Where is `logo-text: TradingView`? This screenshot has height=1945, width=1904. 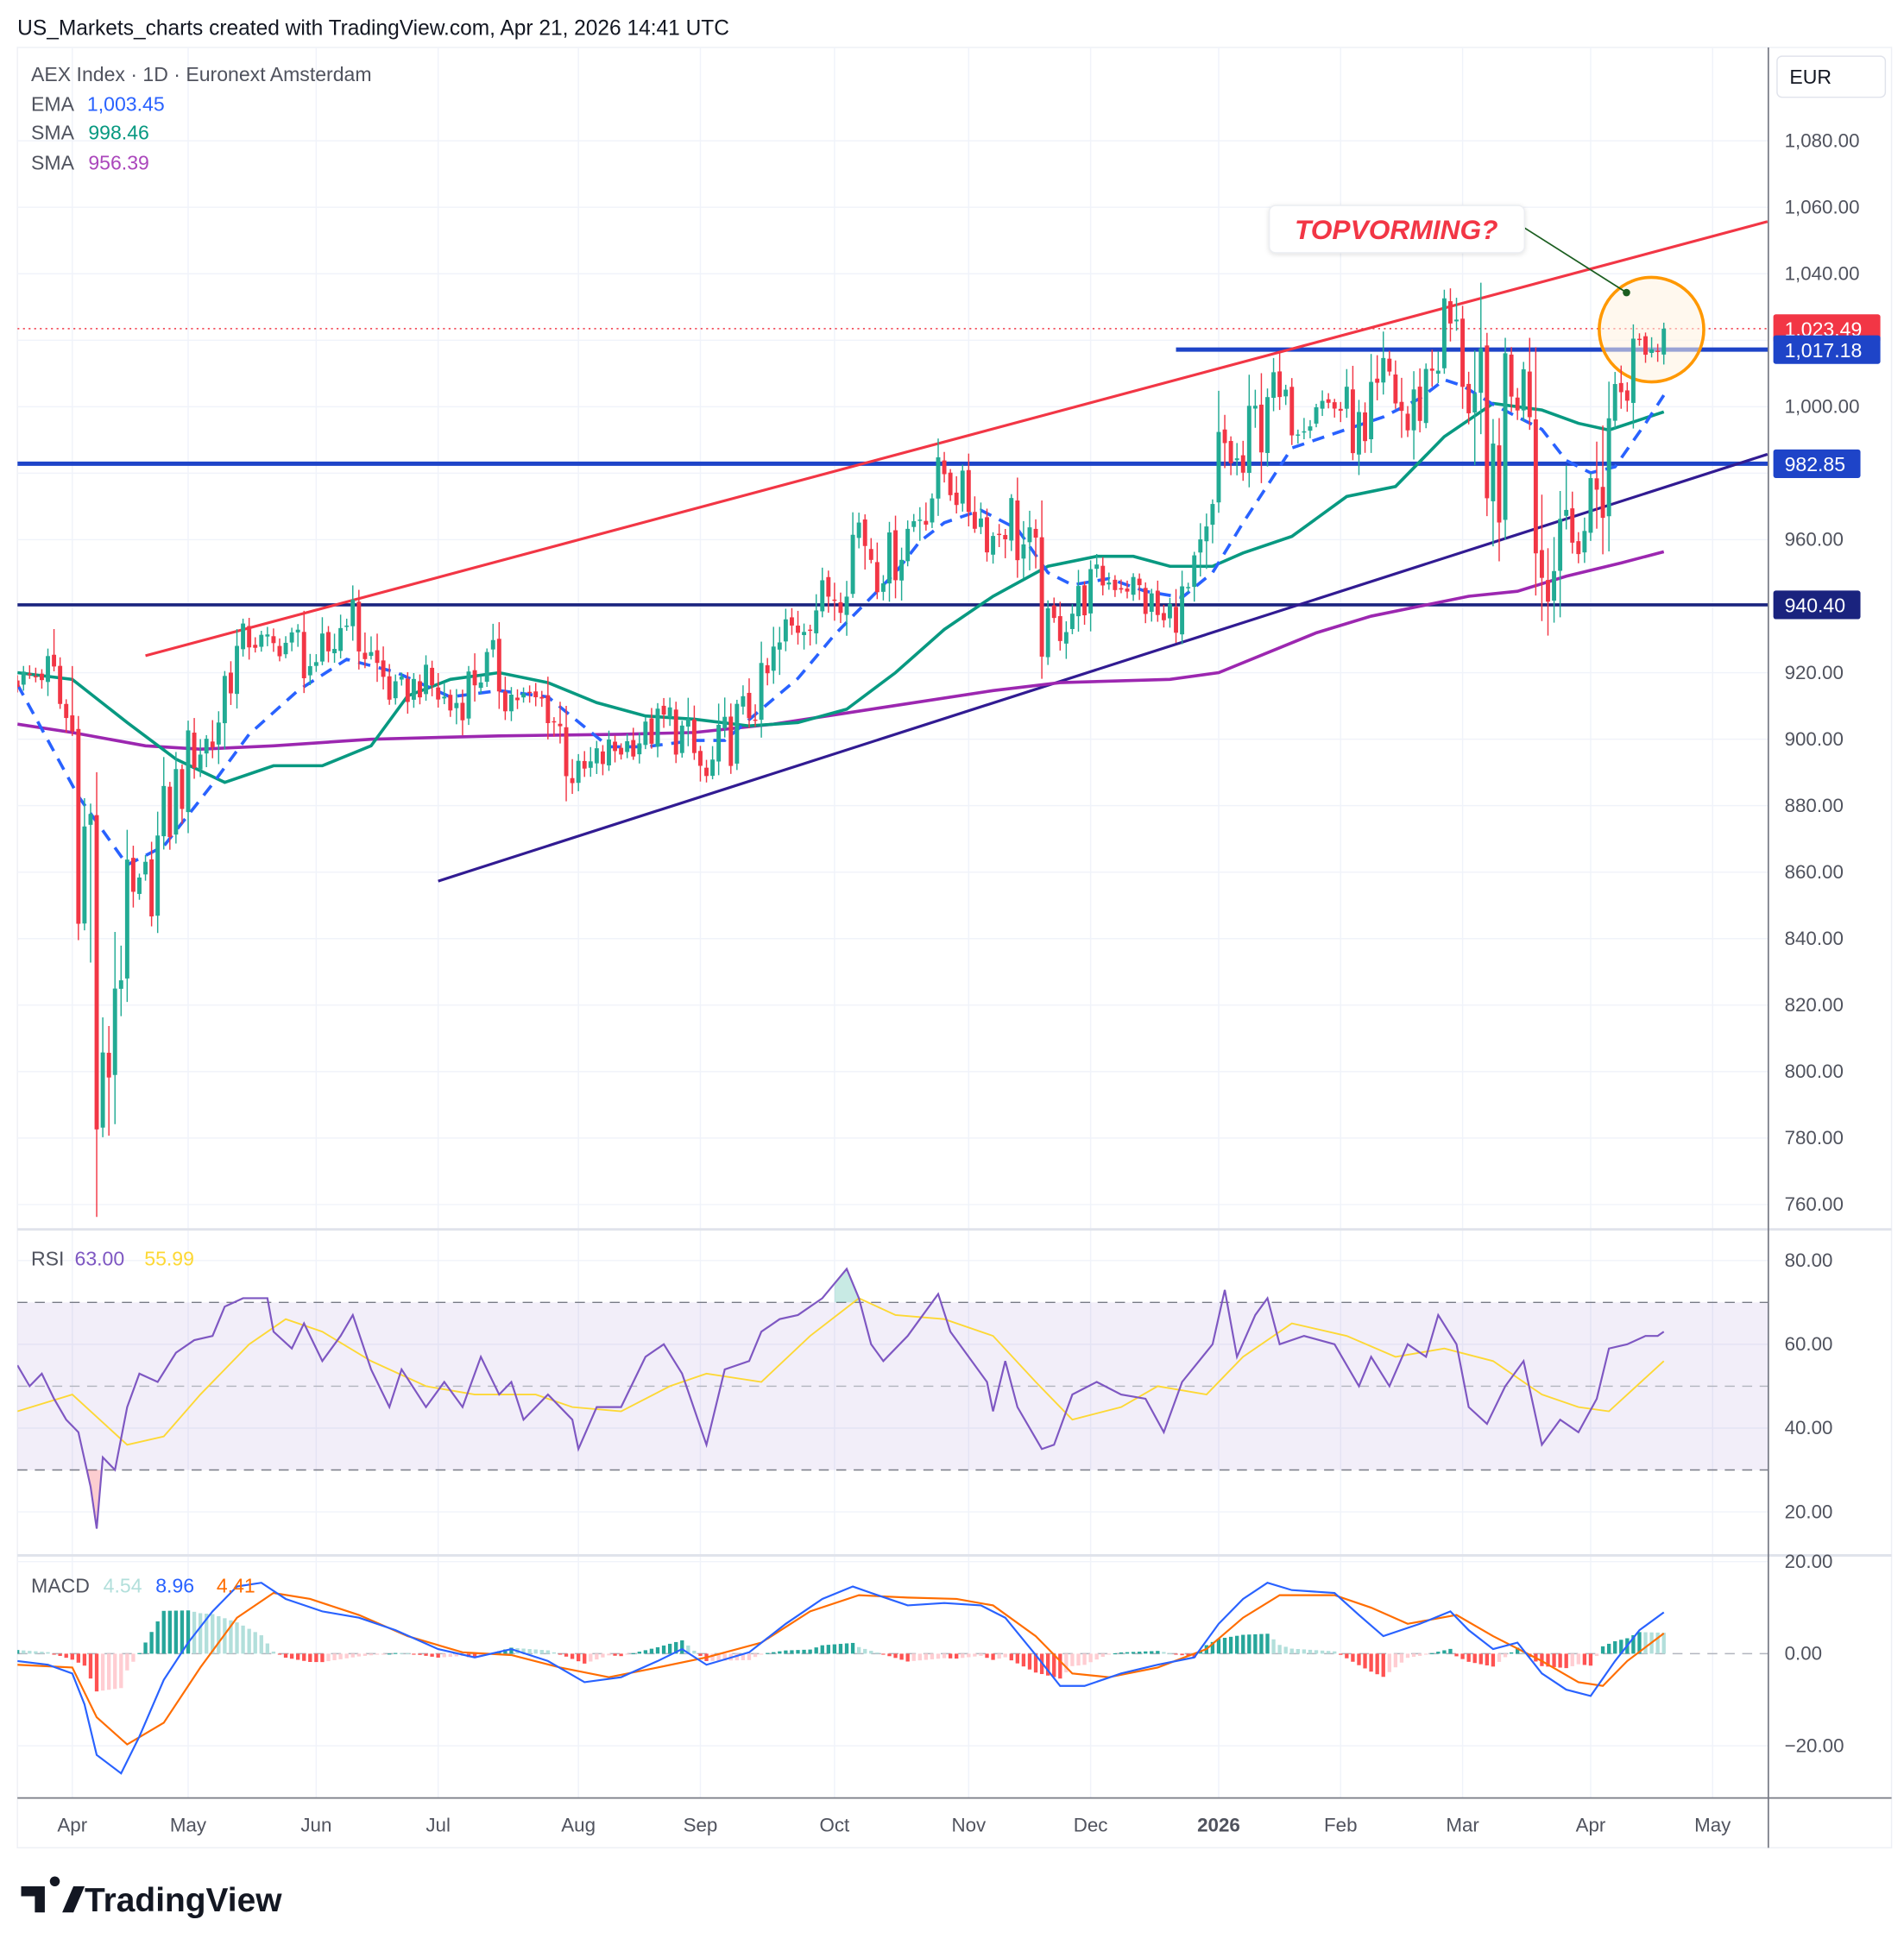
logo-text: TradingView is located at coordinates (184, 1901).